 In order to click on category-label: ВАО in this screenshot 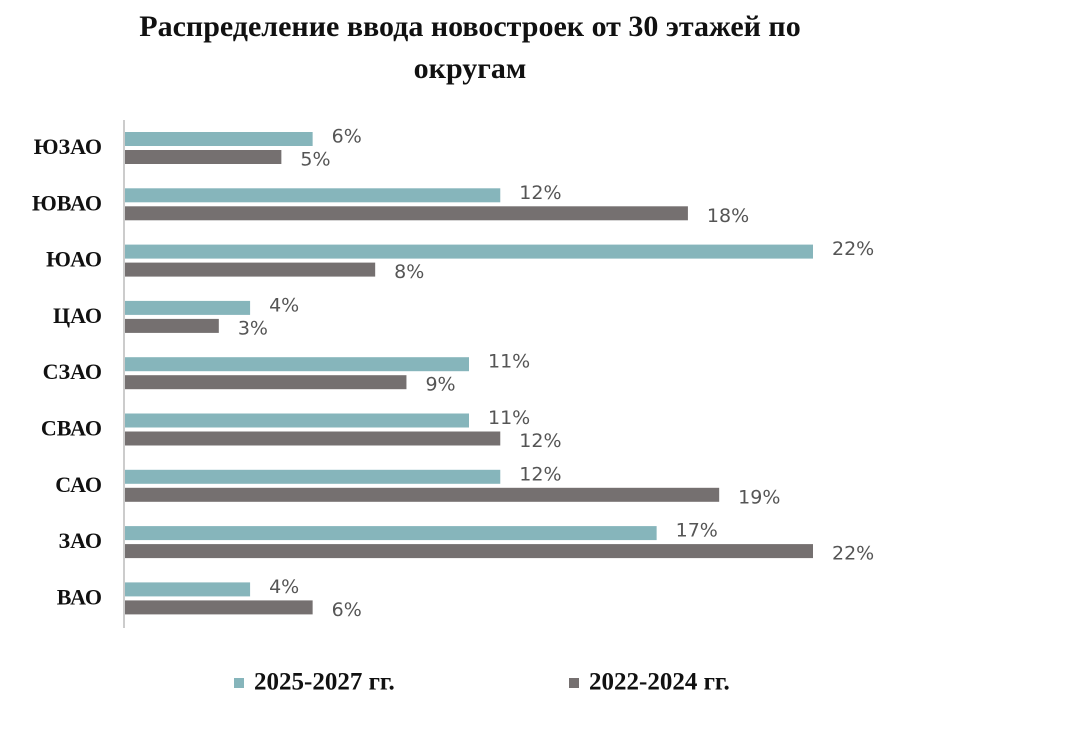, I will do `click(79, 596)`.